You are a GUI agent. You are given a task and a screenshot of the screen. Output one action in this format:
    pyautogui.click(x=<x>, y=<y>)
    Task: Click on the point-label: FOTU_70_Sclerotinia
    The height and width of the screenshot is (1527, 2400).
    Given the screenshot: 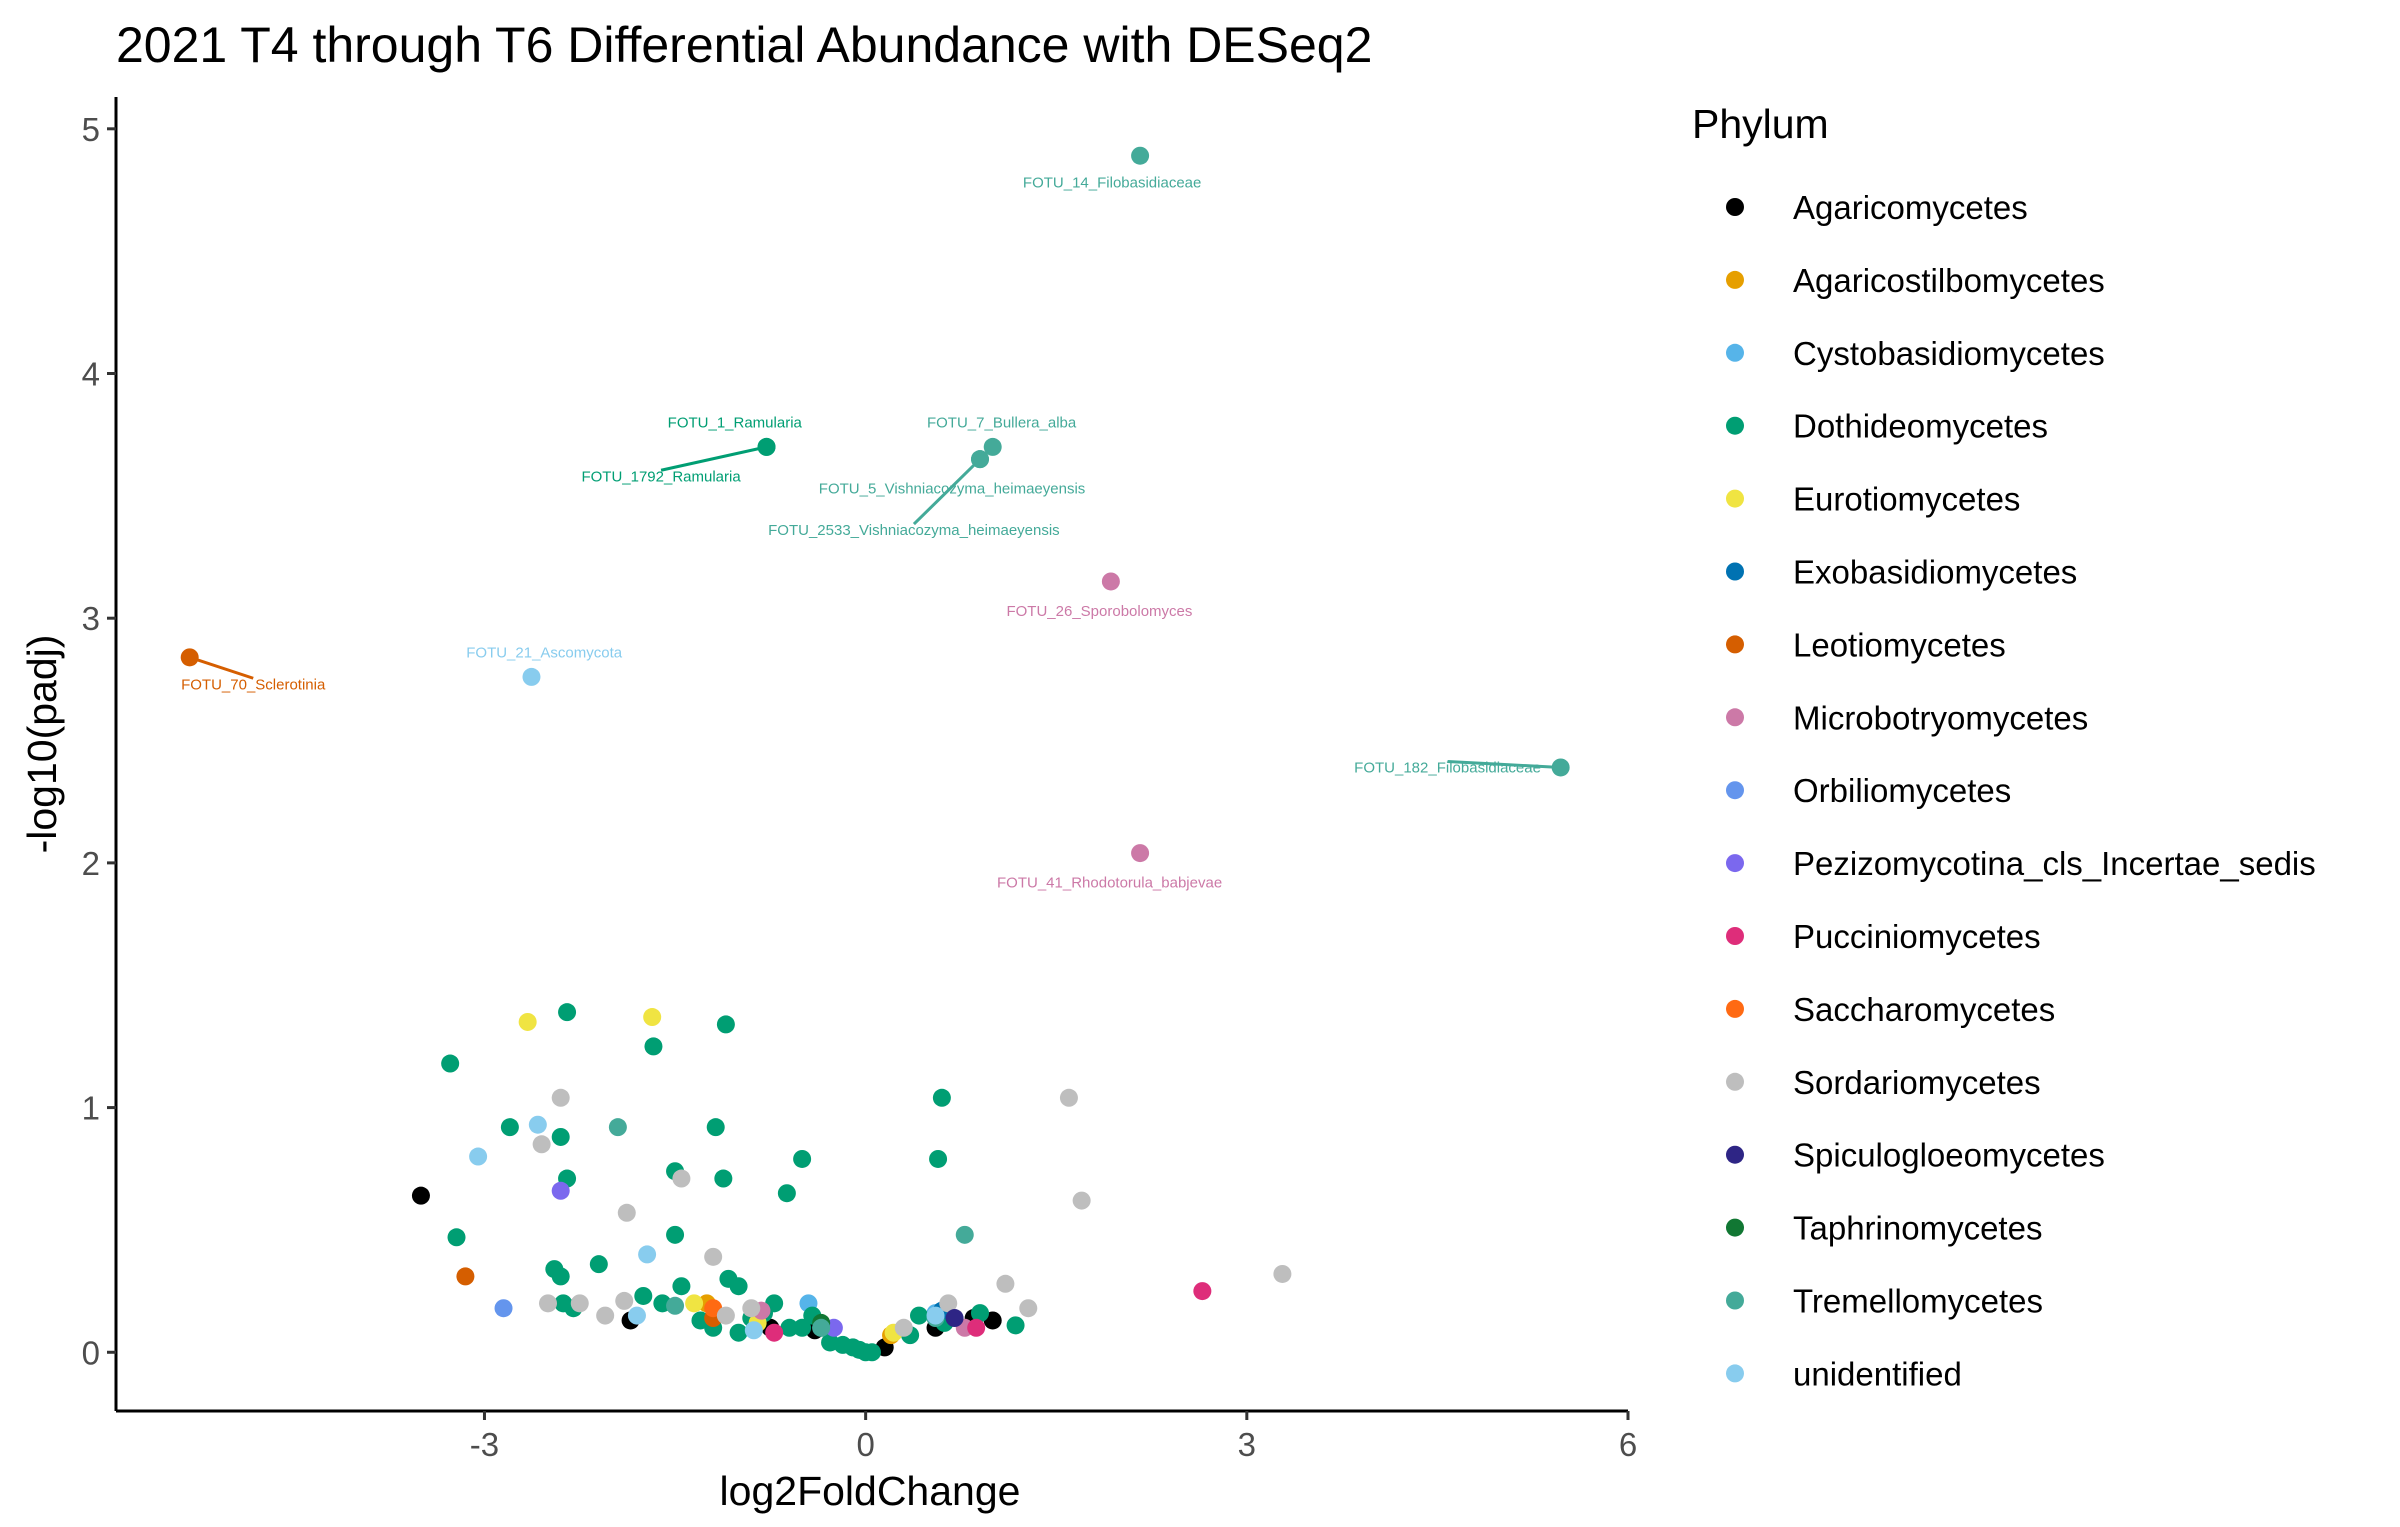 What is the action you would take?
    pyautogui.click(x=253, y=684)
    